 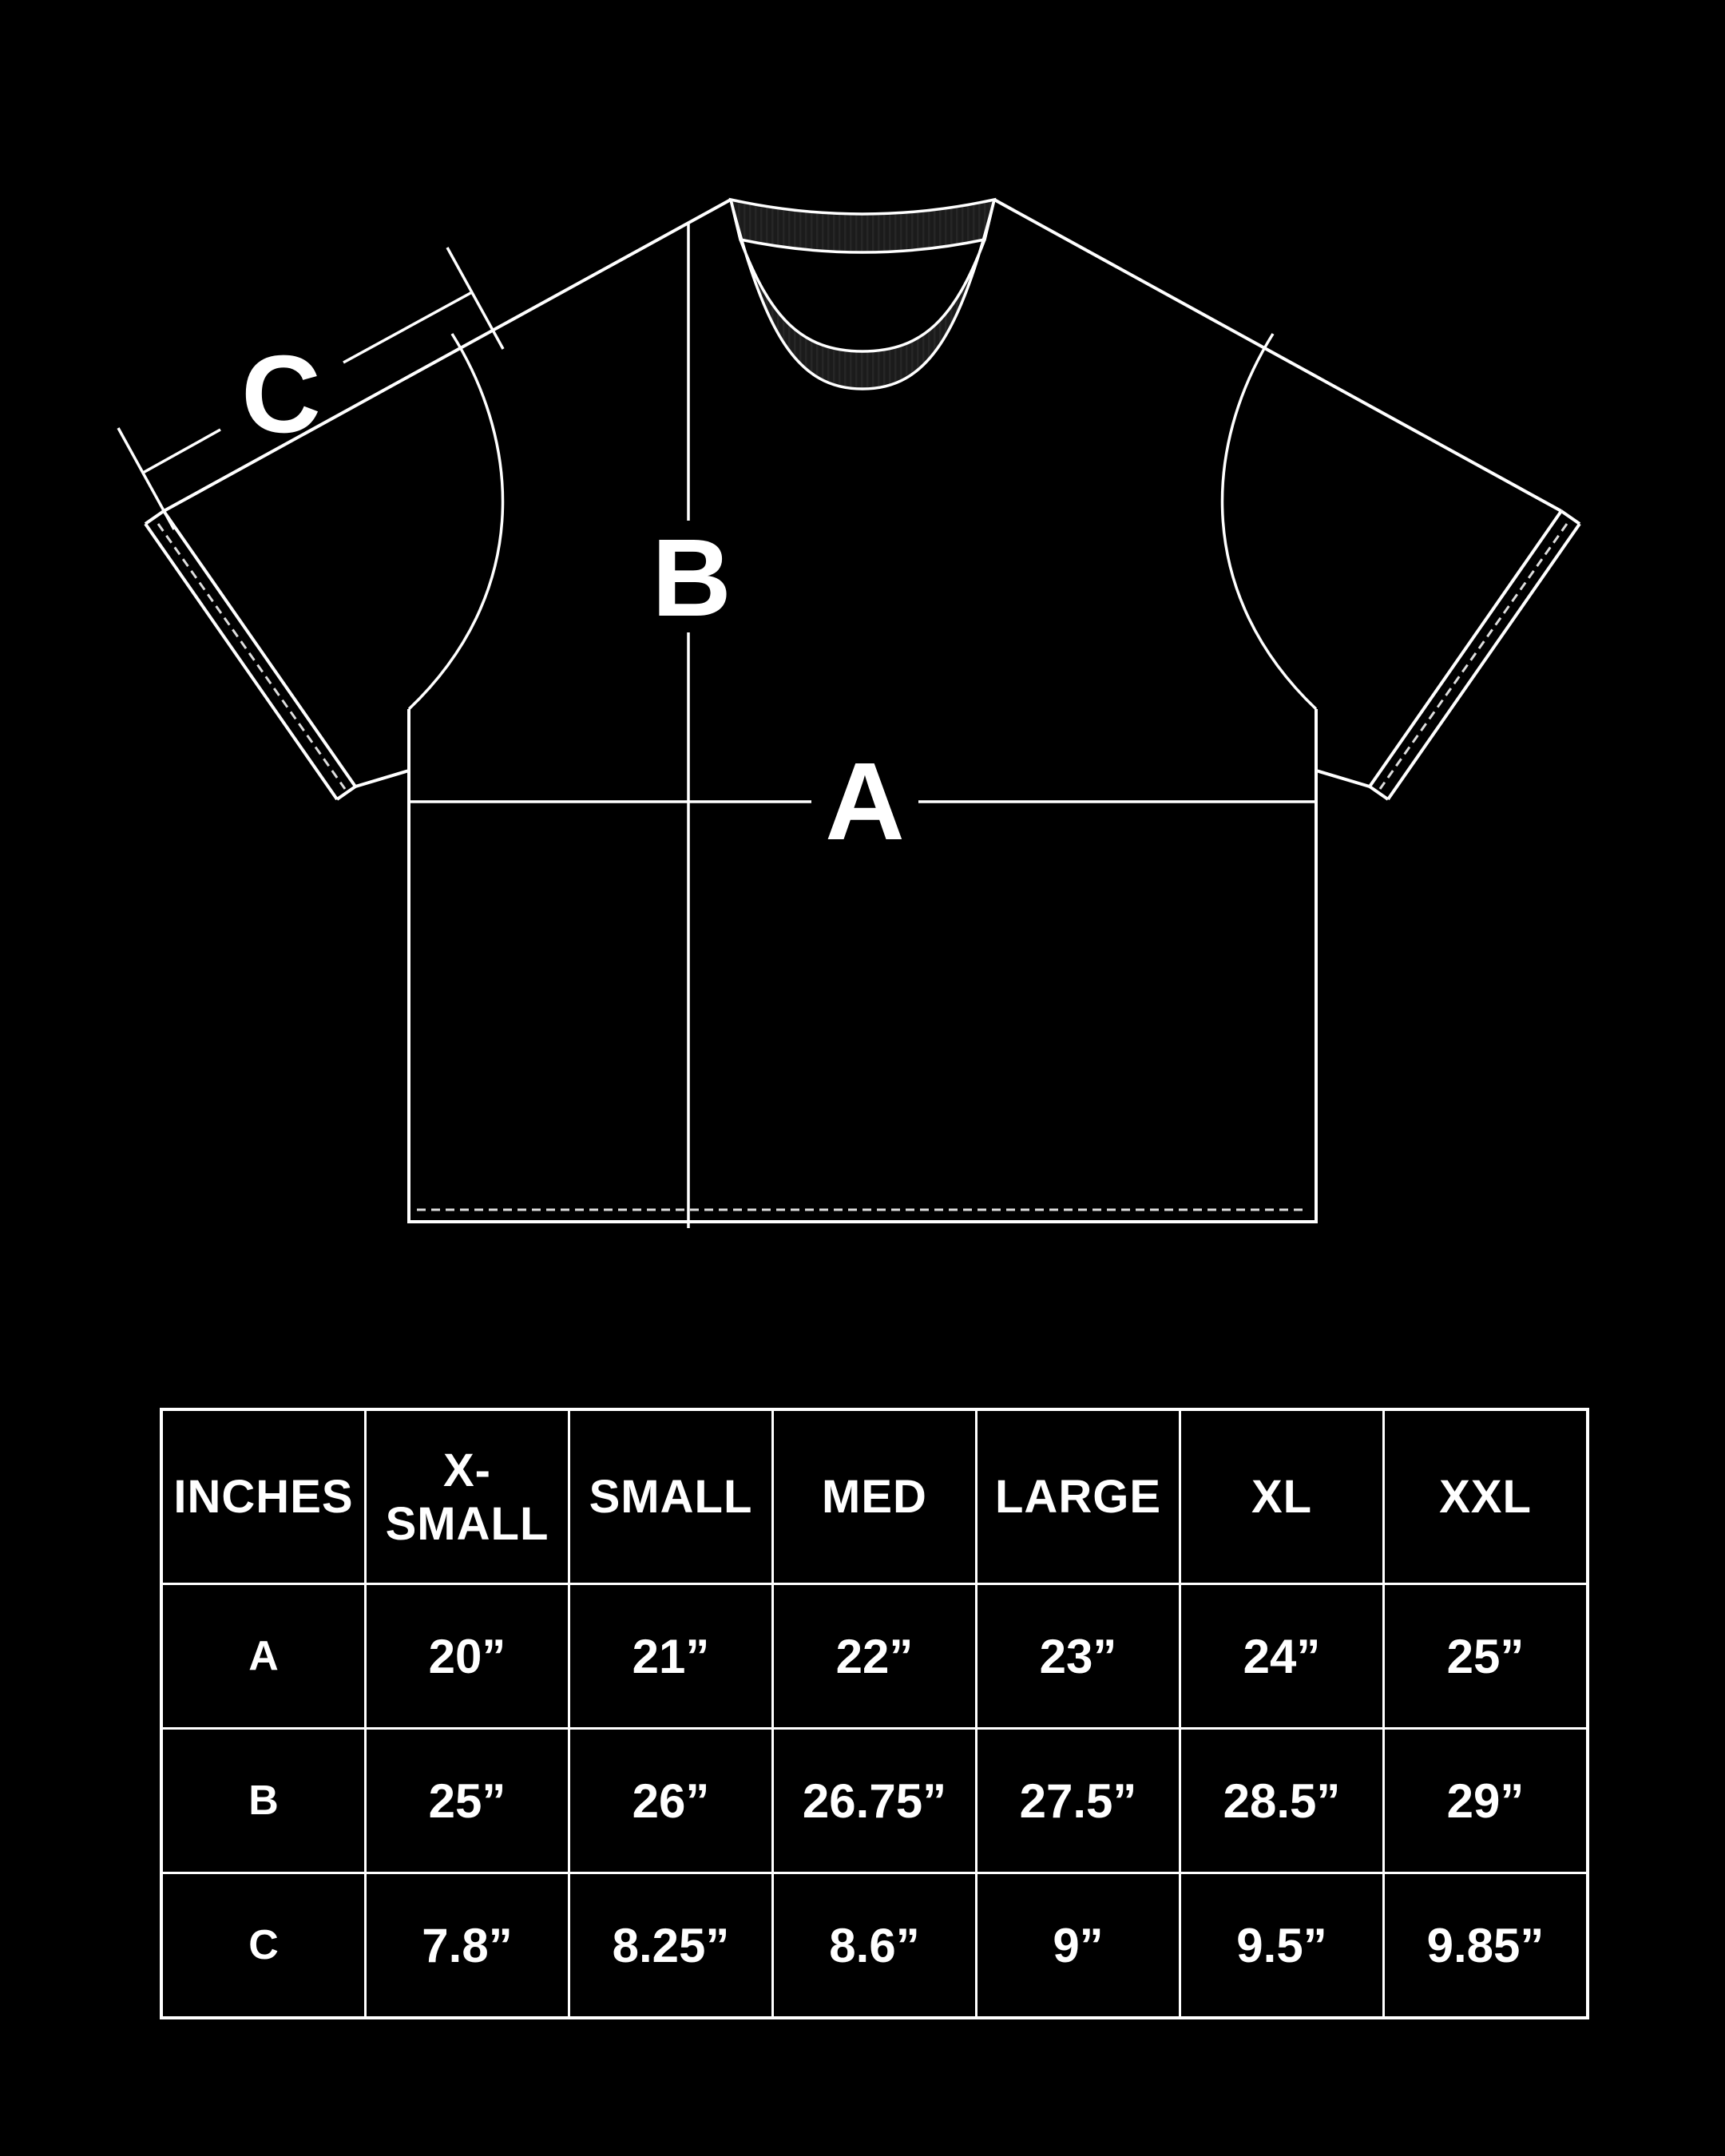 What do you see at coordinates (1282, 1497) in the screenshot?
I see `header-cell-xl: XL` at bounding box center [1282, 1497].